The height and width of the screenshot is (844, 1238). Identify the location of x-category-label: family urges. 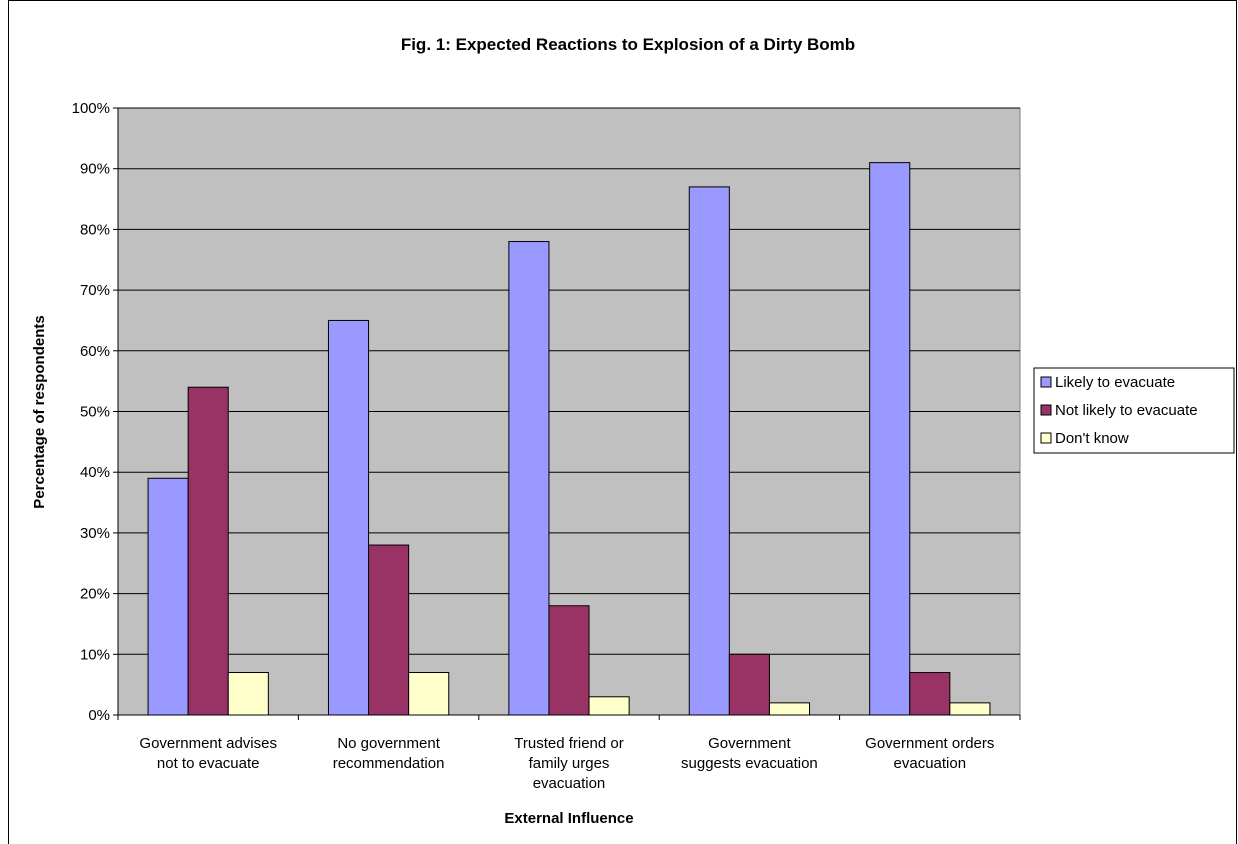
(569, 763).